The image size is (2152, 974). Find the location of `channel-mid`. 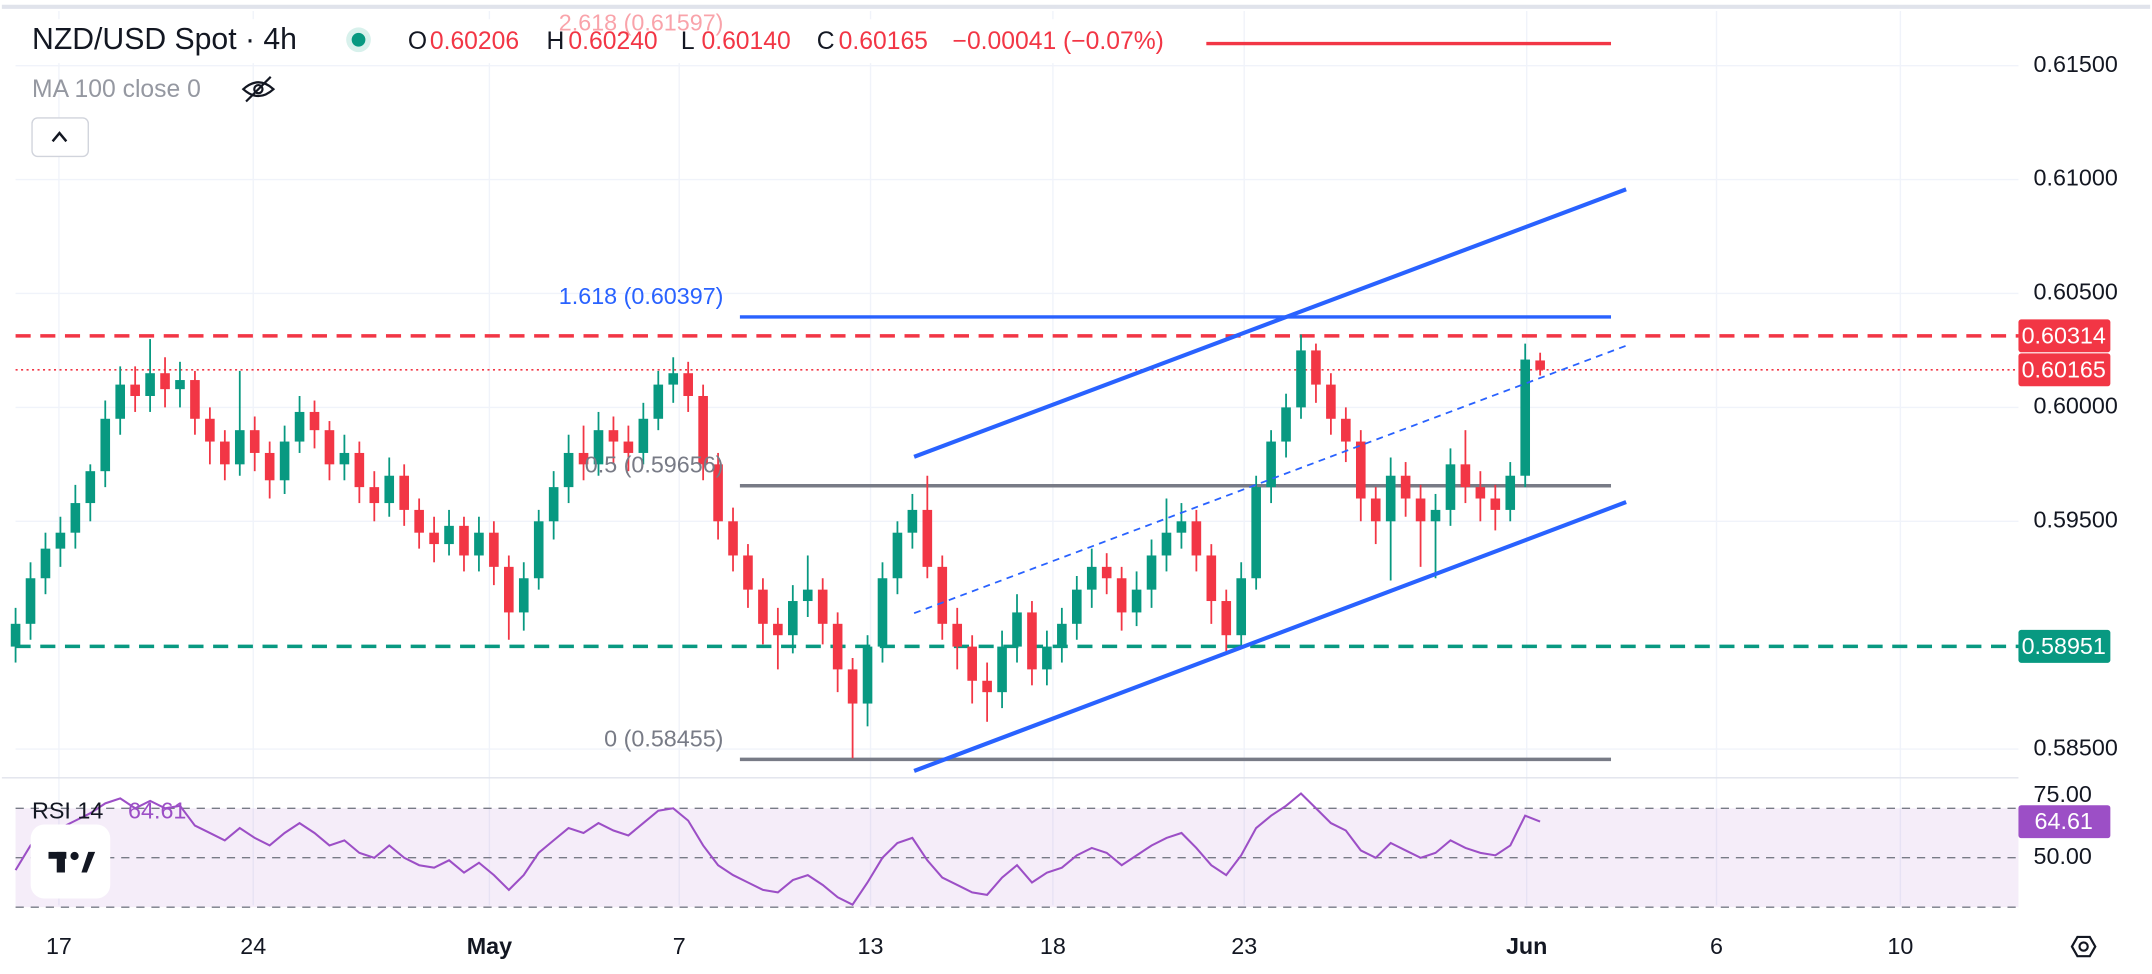

channel-mid is located at coordinates (1270, 479).